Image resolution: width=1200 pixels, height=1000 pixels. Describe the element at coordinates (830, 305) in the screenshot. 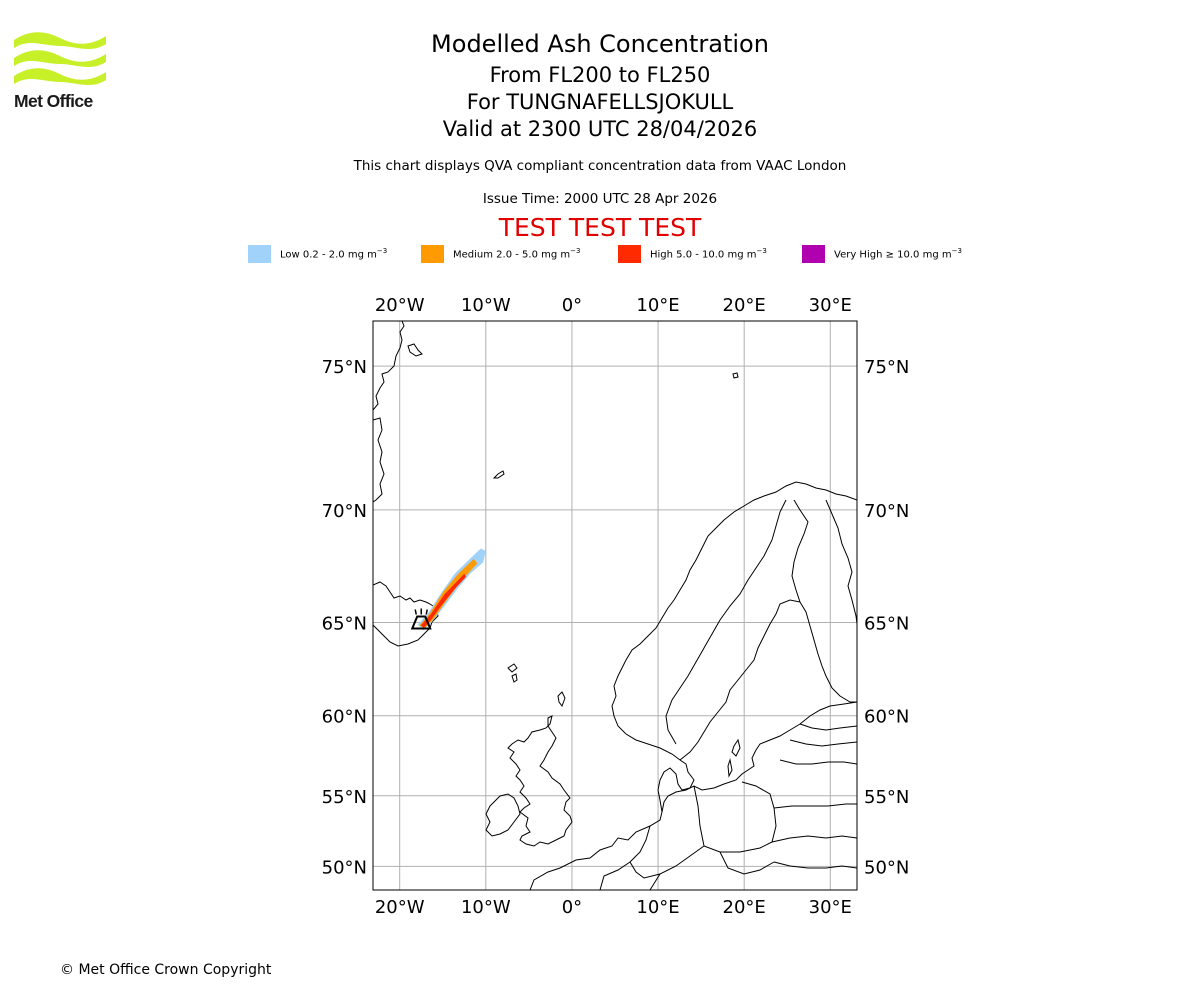

I see `lon-tick-label-top: 30°E` at that location.